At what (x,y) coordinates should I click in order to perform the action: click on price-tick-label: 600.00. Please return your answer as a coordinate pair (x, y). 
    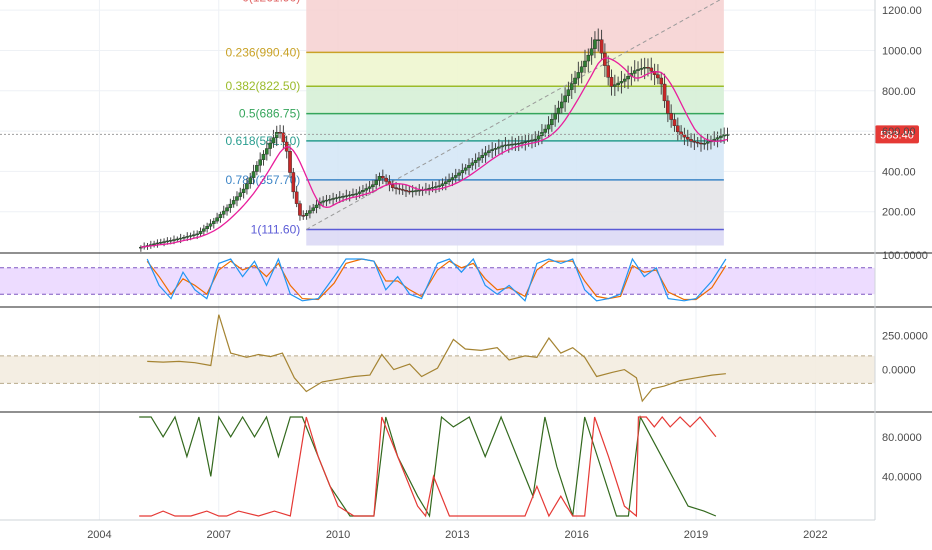
    Looking at the image, I should click on (899, 132).